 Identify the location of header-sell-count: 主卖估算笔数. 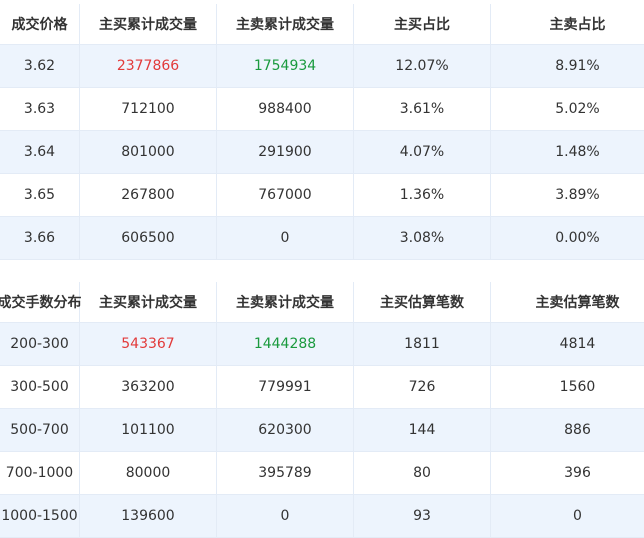
(577, 303).